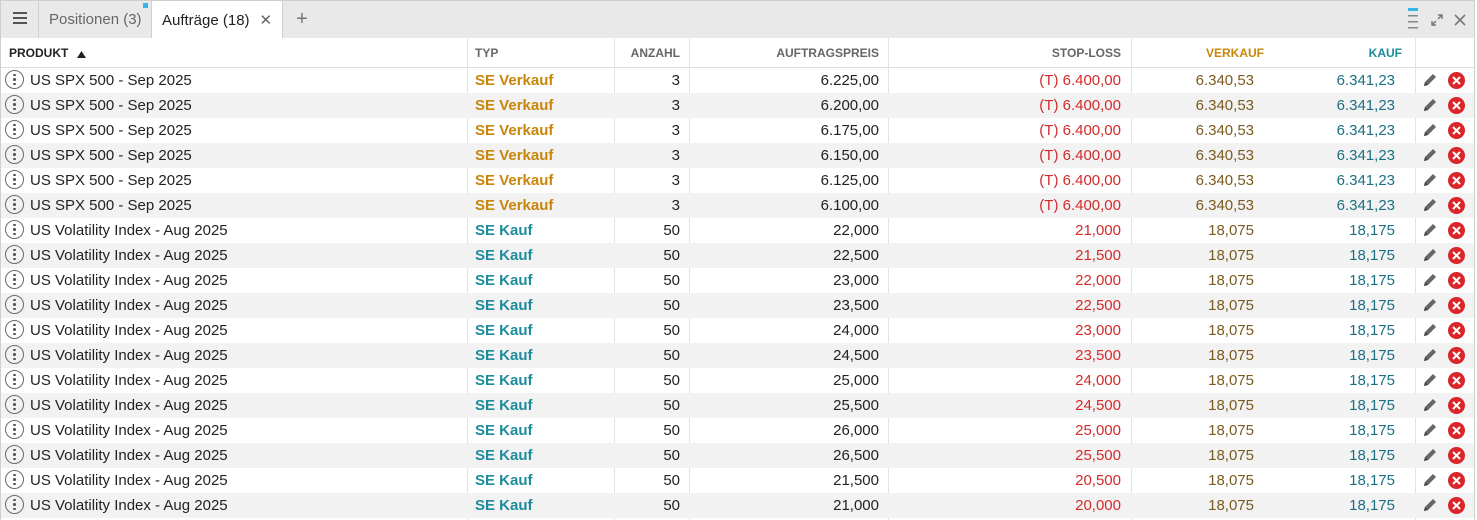 The height and width of the screenshot is (520, 1477). What do you see at coordinates (675, 205) in the screenshot?
I see `cell-quantity: 3` at bounding box center [675, 205].